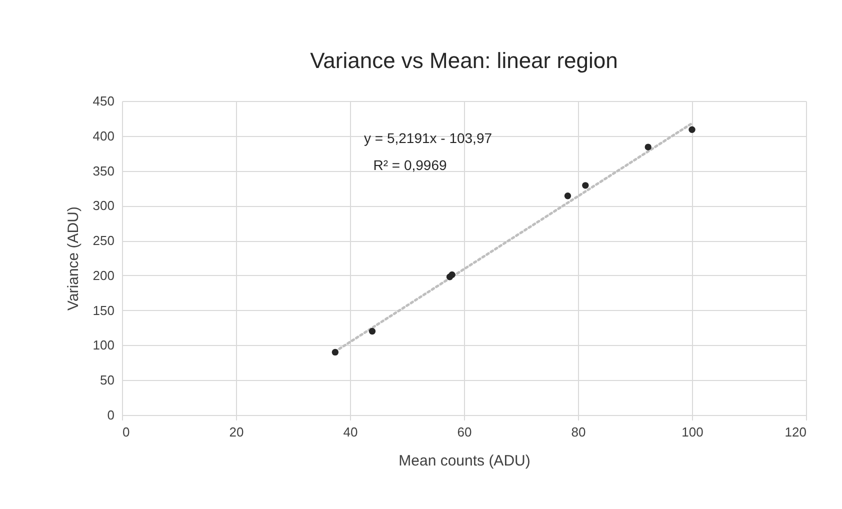 The width and height of the screenshot is (842, 509). What do you see at coordinates (107, 380) in the screenshot?
I see `y-tick-label: 50` at bounding box center [107, 380].